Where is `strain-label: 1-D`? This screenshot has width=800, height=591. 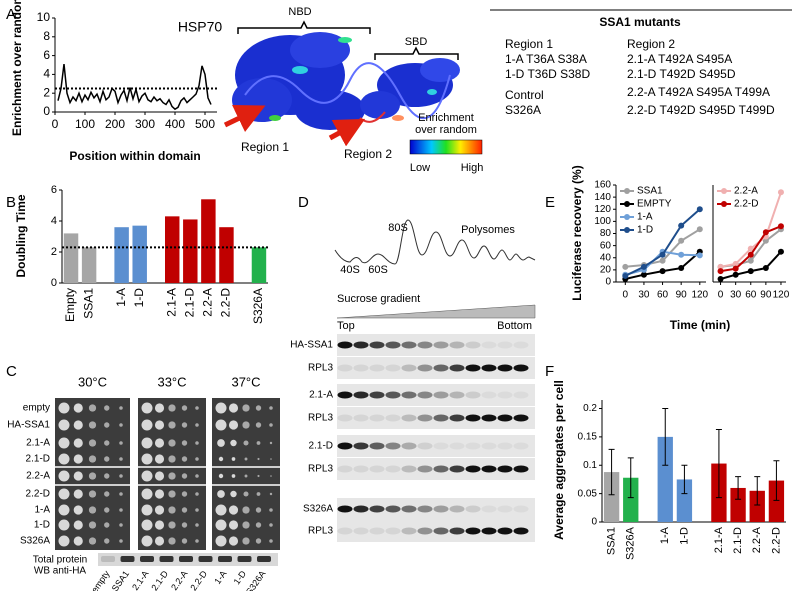 strain-label: 1-D is located at coordinates (42, 525).